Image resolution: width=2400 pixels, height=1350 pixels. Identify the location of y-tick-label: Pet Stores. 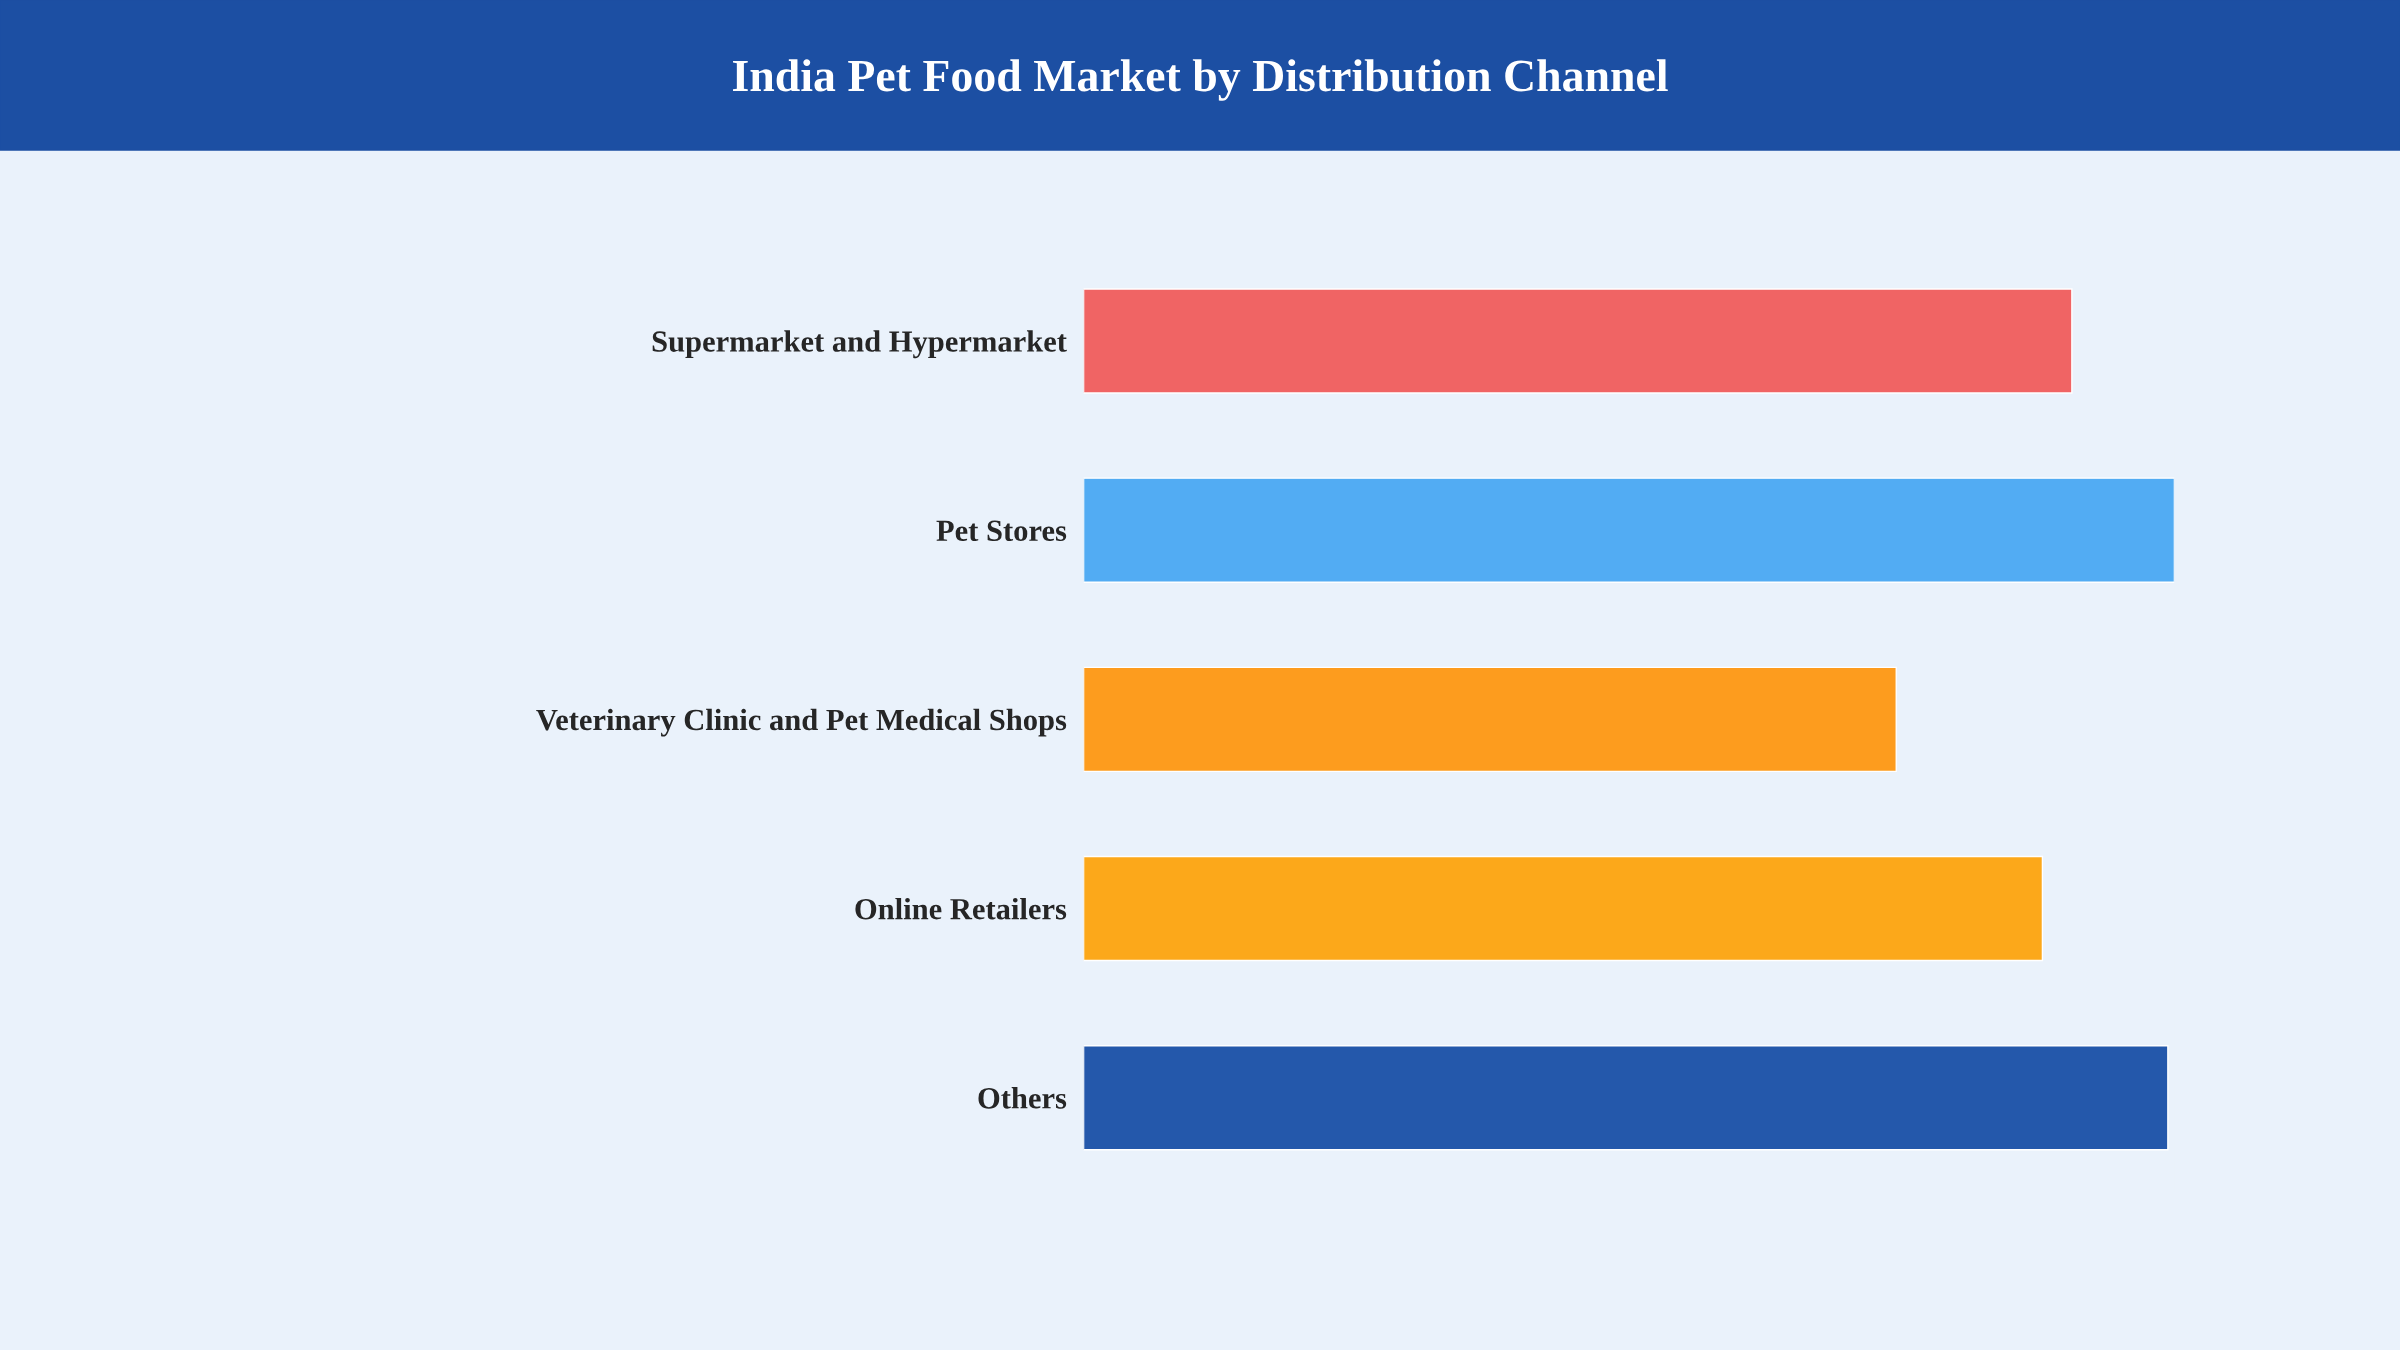
(1001, 531).